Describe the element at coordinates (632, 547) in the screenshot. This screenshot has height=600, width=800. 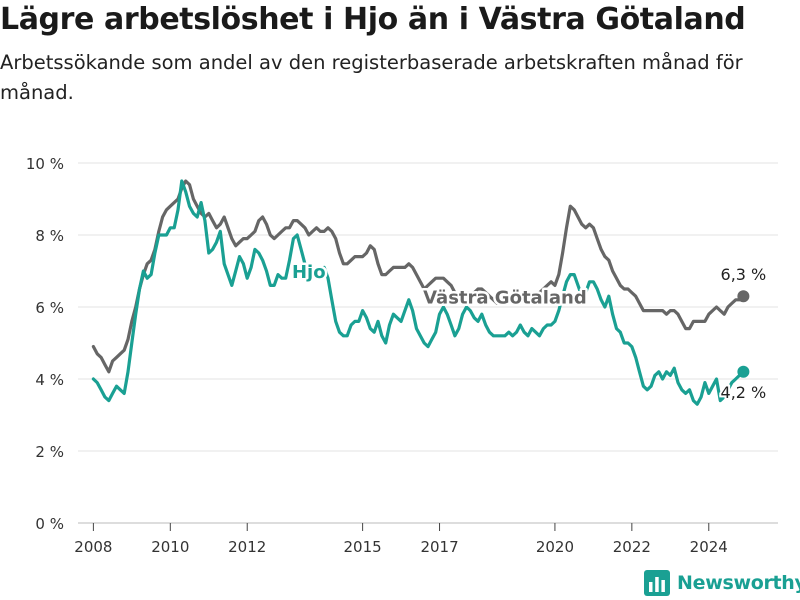
I see `x-tick-label: 2022` at that location.